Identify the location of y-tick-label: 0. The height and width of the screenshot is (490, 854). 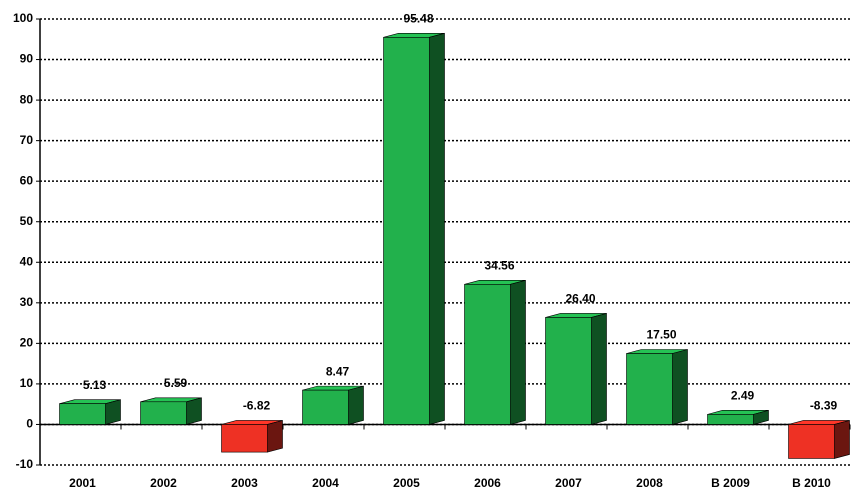
(29, 424).